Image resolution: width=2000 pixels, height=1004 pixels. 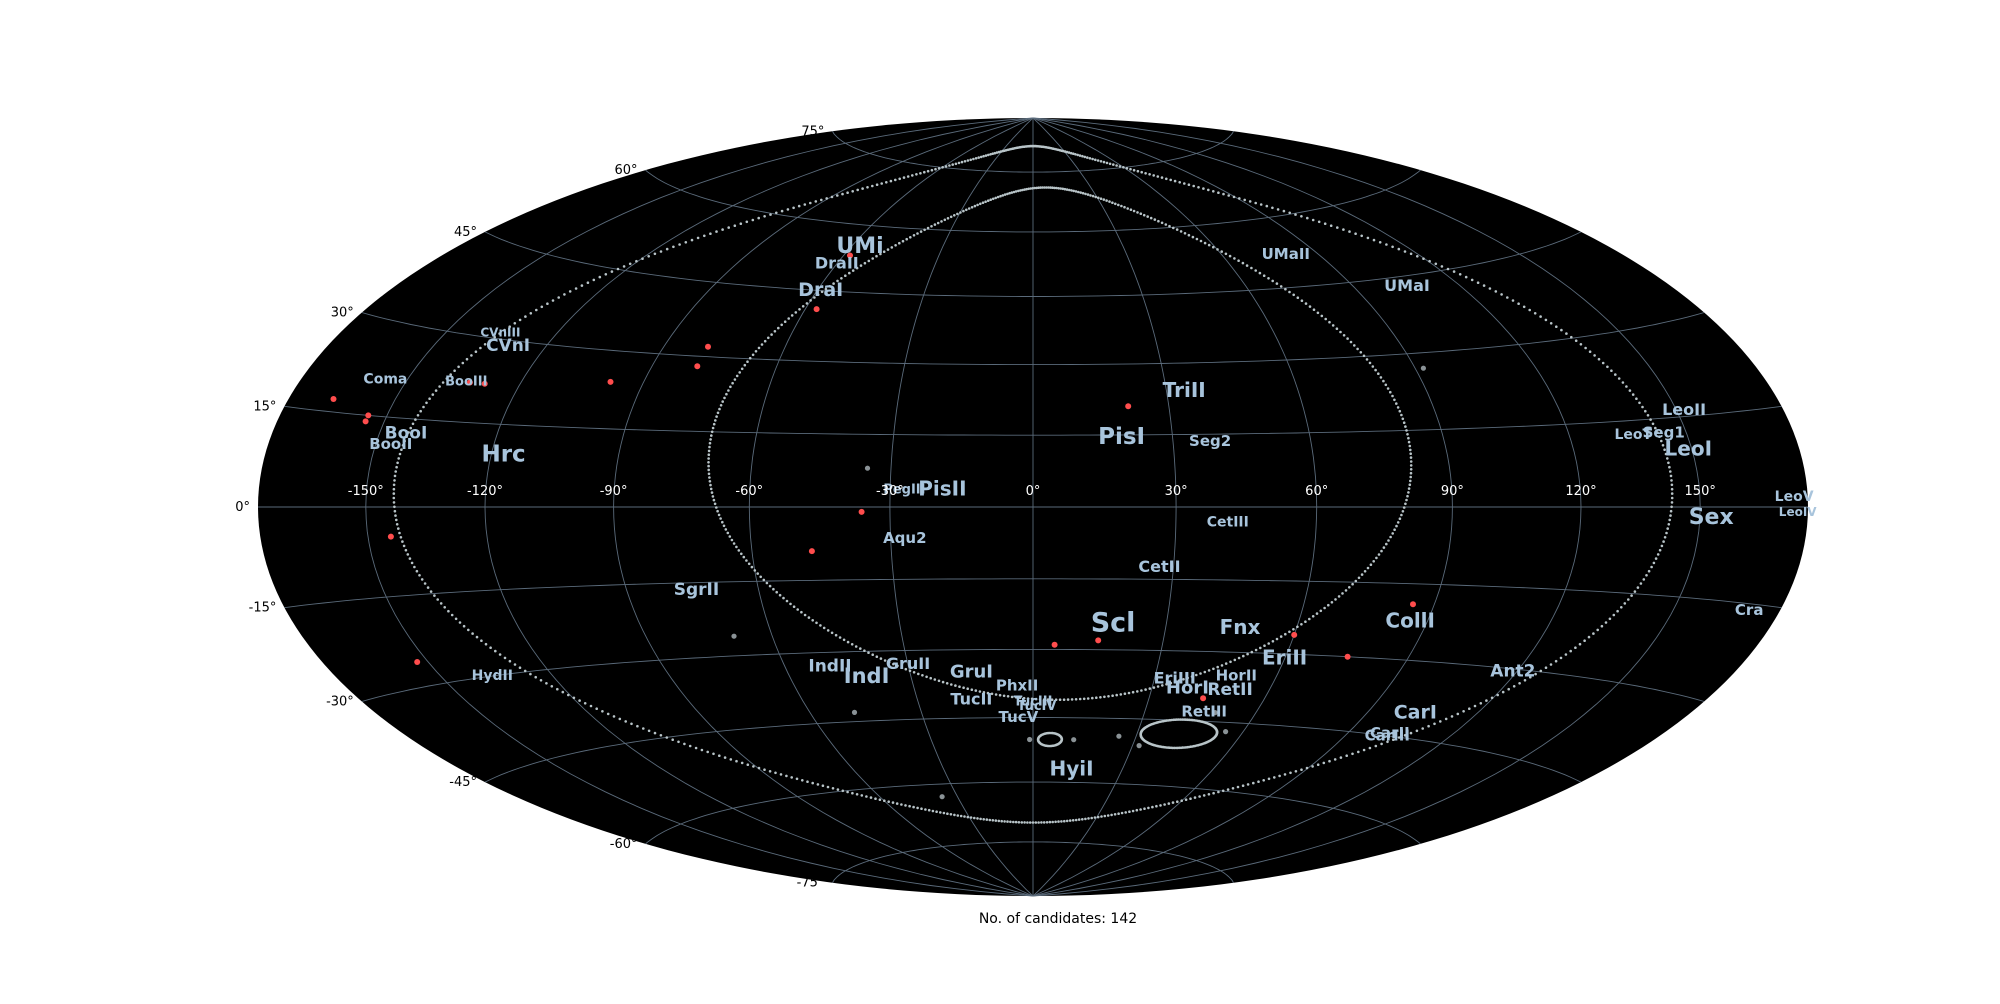 I want to click on galaxy-label: PegIII, so click(x=904, y=490).